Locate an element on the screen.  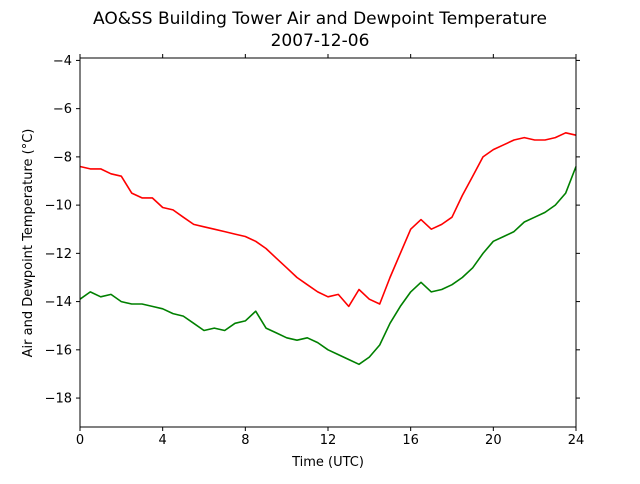
y-tick-label: −8 is located at coordinates (62, 157).